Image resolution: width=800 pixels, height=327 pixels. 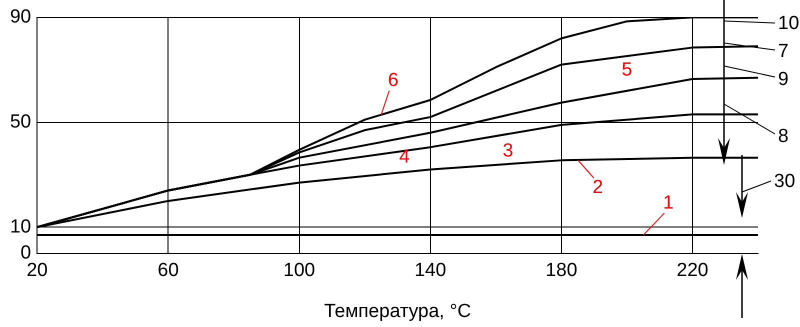 I want to click on text: 10, so click(x=789, y=23).